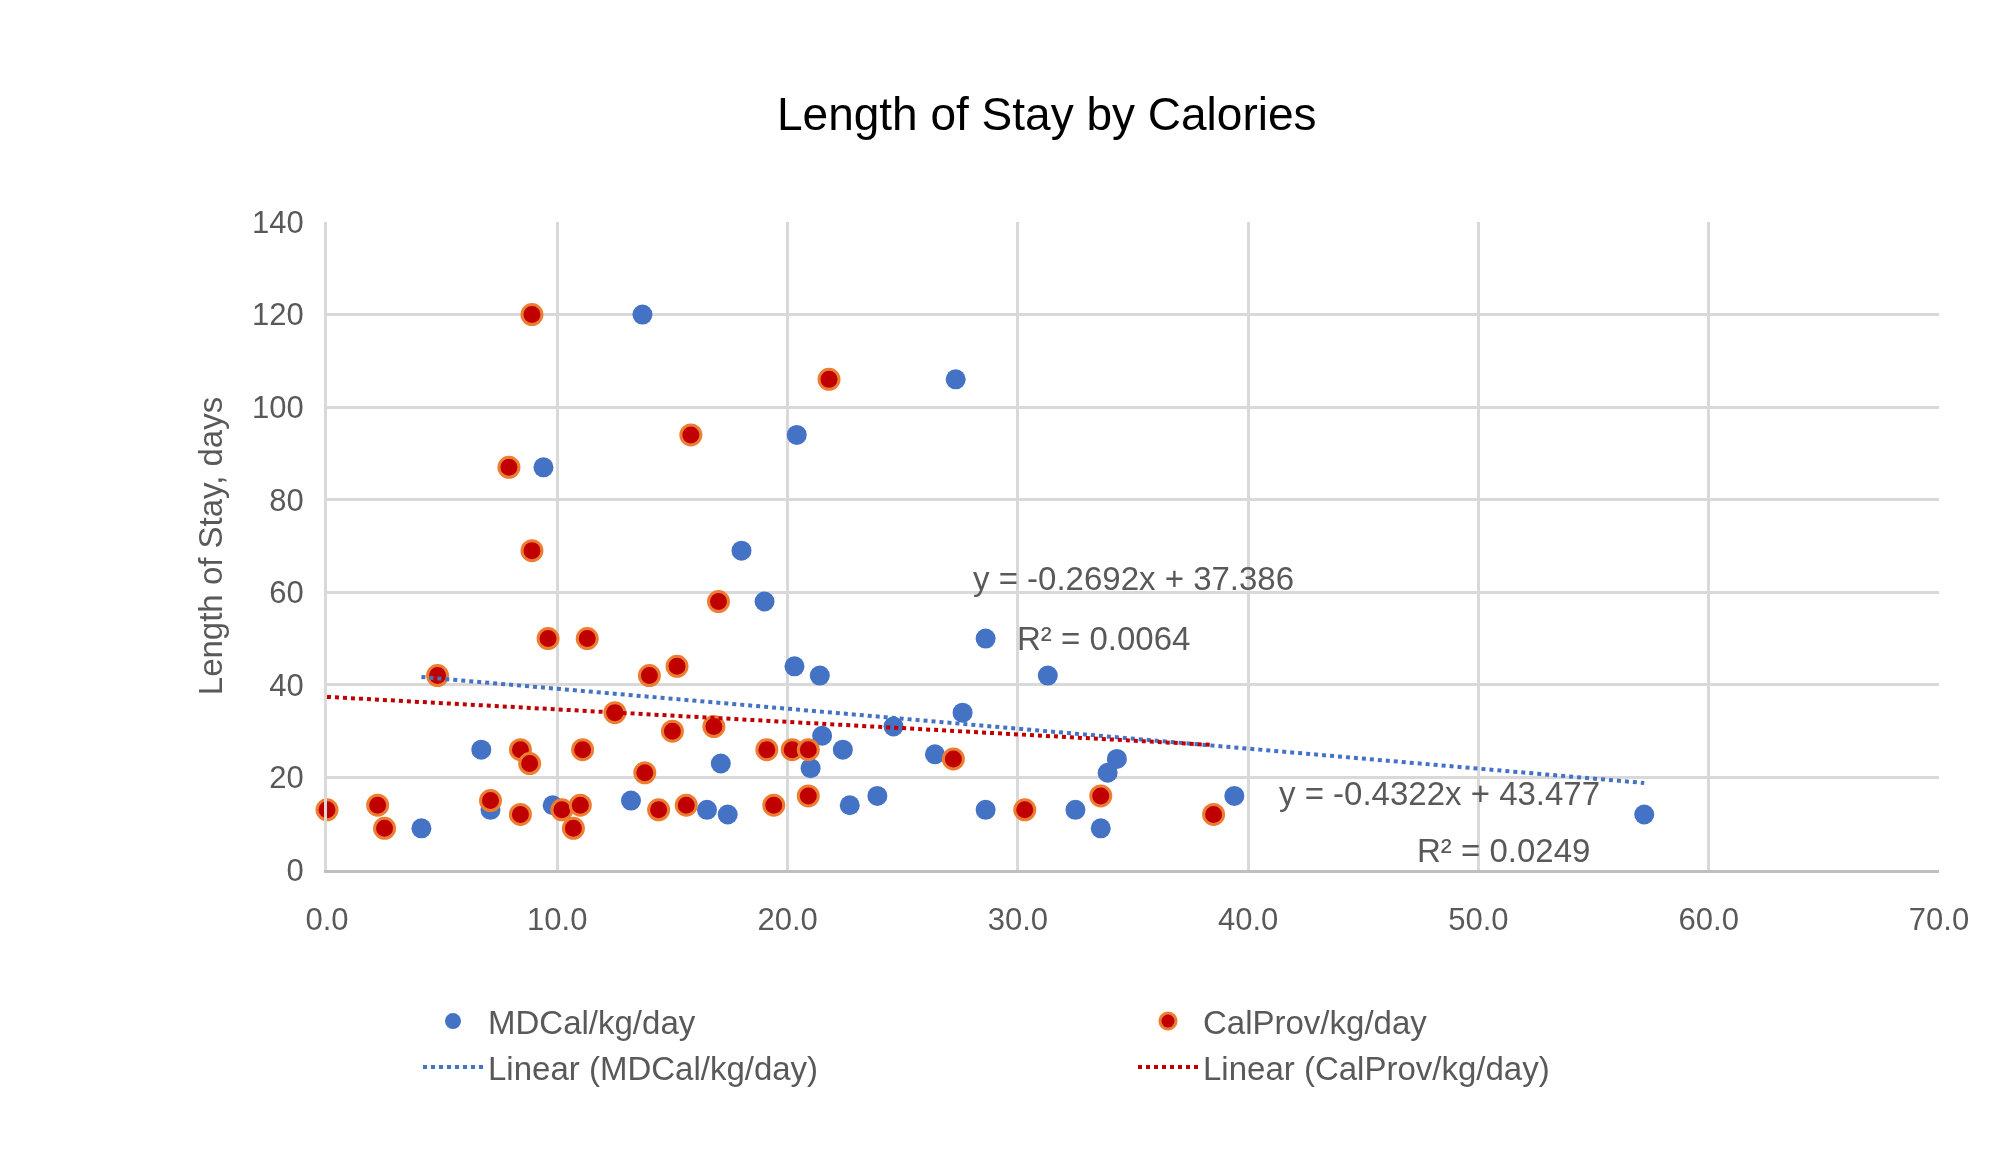 The height and width of the screenshot is (1171, 2013). What do you see at coordinates (653, 1068) in the screenshot?
I see `legend-label: Linear (MDCal/kg/day)` at bounding box center [653, 1068].